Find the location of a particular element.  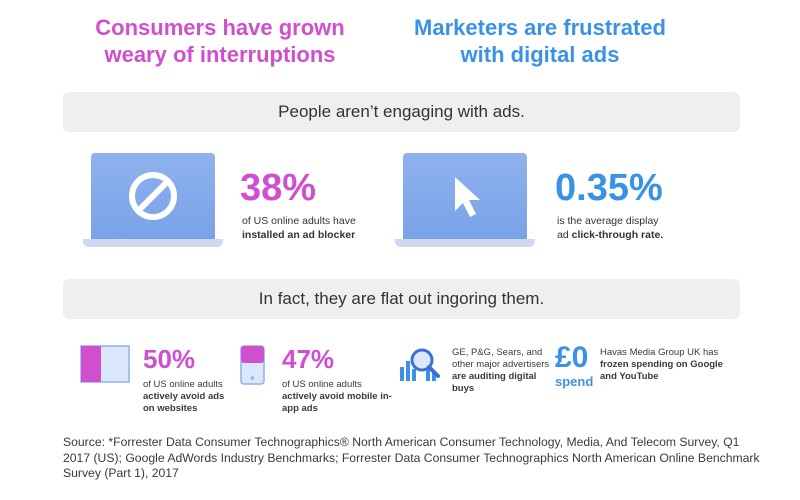

cursor-arrow-icon is located at coordinates (467, 197).